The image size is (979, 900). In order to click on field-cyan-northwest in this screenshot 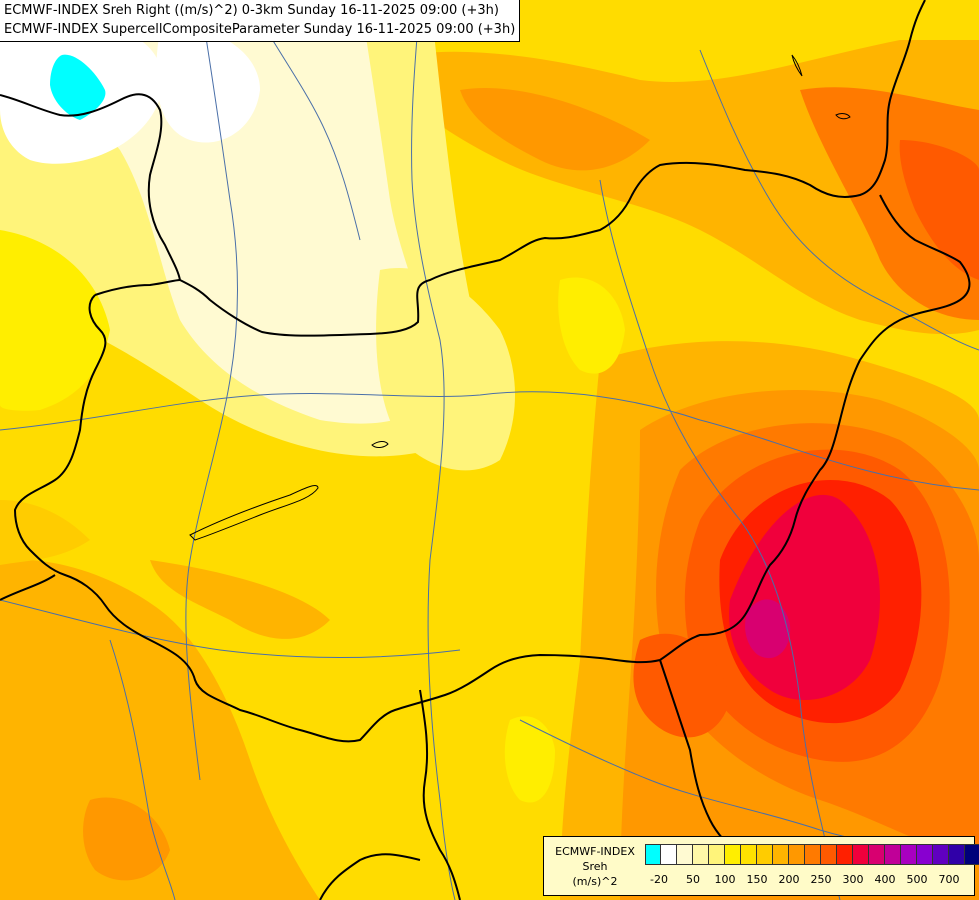, I will do `click(78, 87)`.